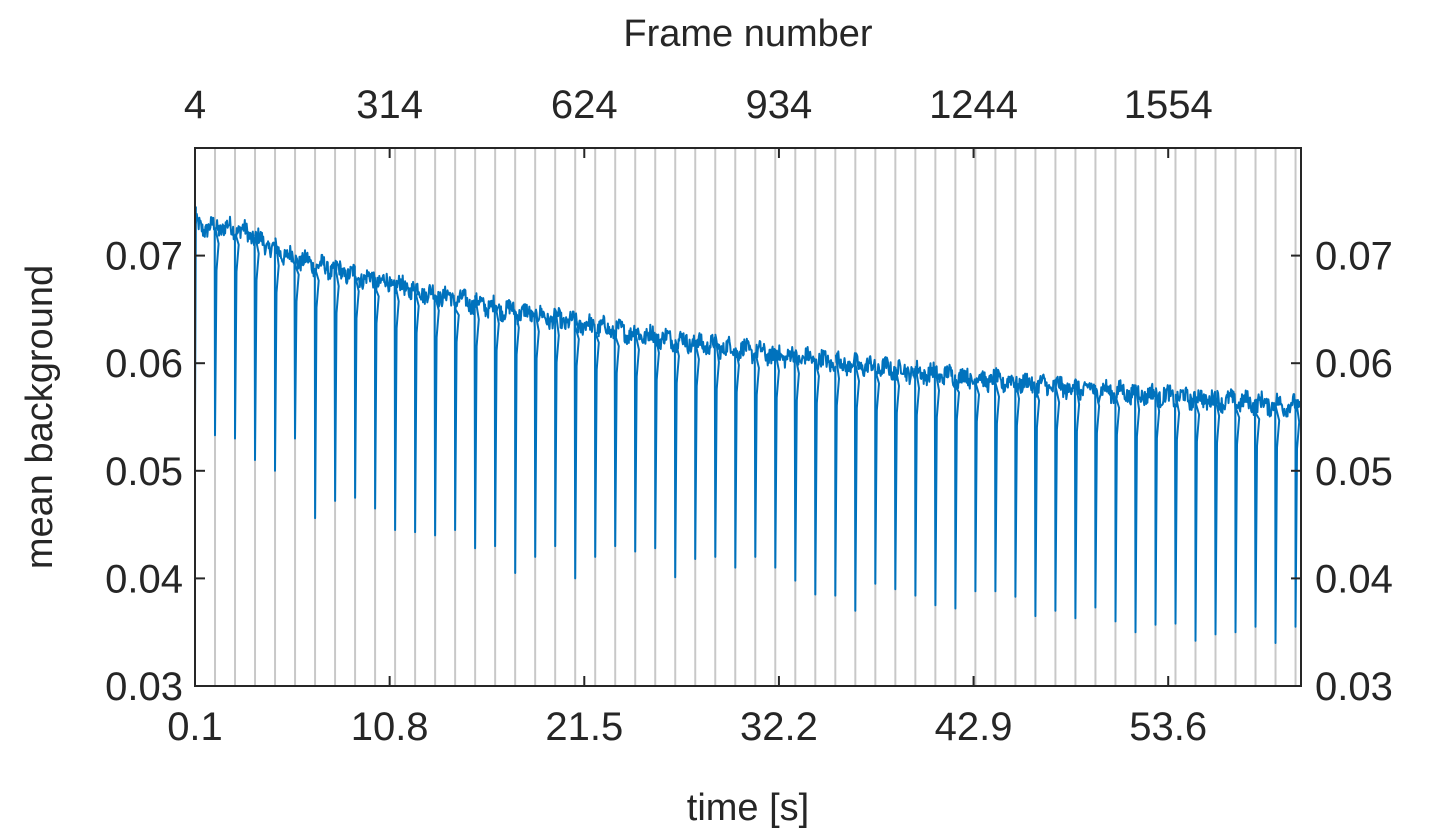 The height and width of the screenshot is (830, 1437). I want to click on x-tick-label-5: 53.6, so click(1168, 727).